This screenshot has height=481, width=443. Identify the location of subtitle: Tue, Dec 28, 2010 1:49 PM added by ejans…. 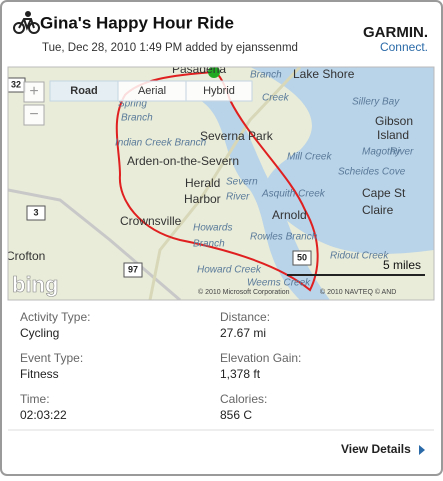
(170, 48).